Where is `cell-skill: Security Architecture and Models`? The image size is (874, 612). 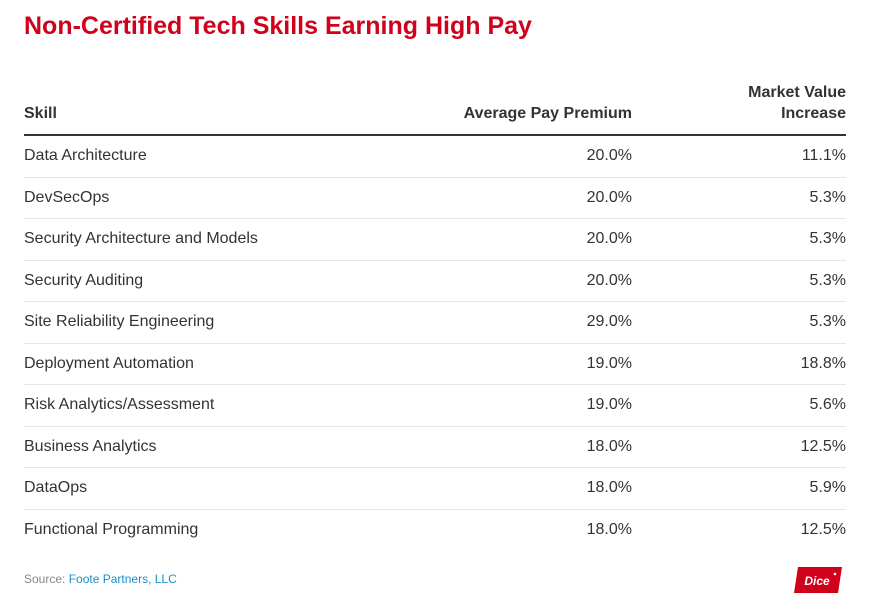 cell-skill: Security Architecture and Models is located at coordinates (214, 239).